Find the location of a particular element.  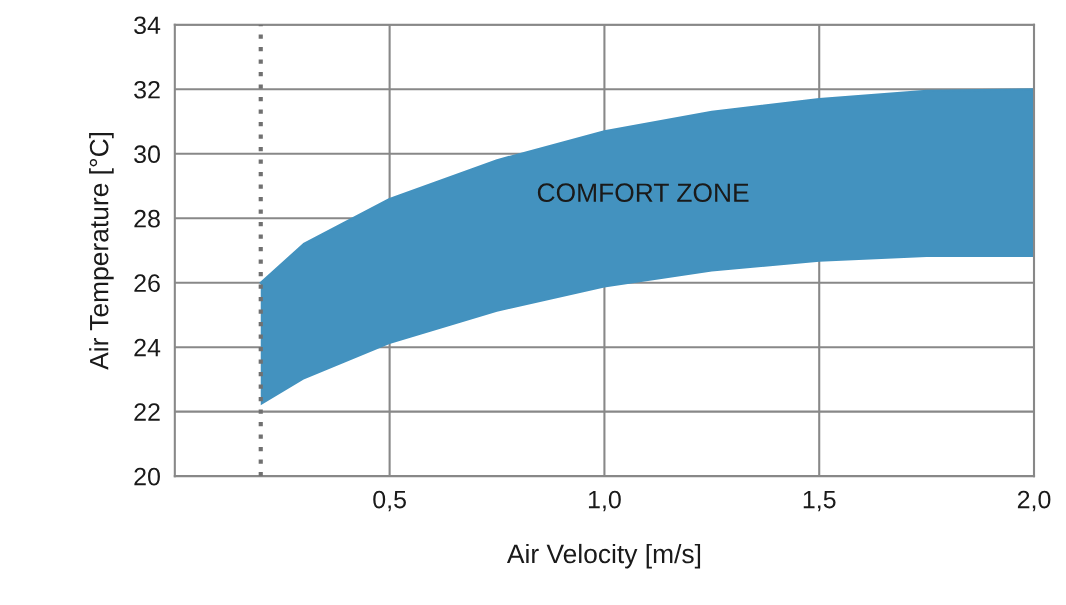

y-axis-title: Air Temperature [°C] is located at coordinates (101, 251).